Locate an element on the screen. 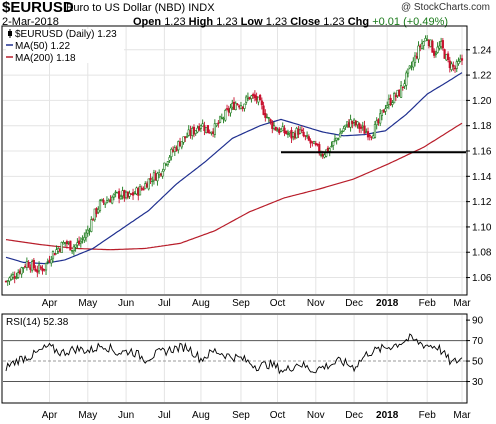 Image resolution: width=496 pixels, height=424 pixels. legend-ma50-label: MA(50) 1.22 is located at coordinates (42, 46).